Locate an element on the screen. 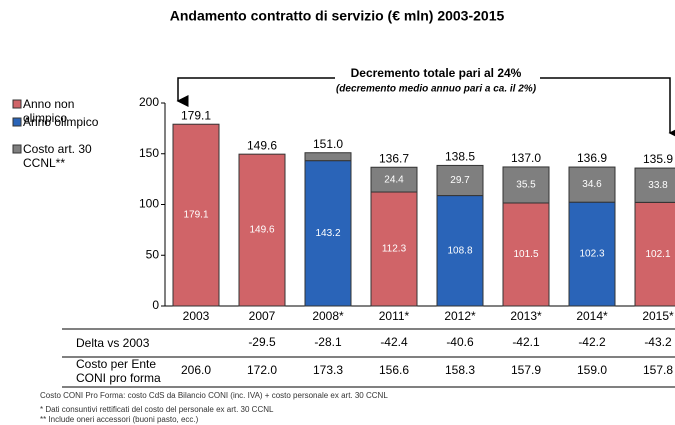  x-tick-label: 2013* is located at coordinates (526, 316).